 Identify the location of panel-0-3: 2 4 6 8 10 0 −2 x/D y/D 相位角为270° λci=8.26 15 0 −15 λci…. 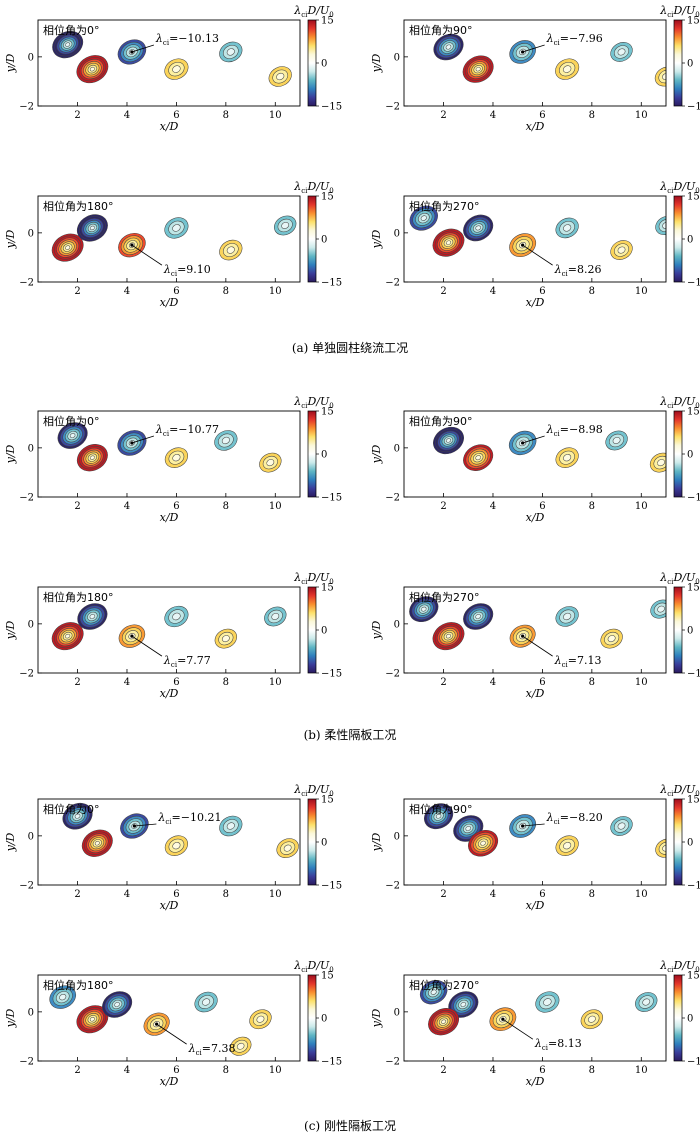
(535, 244).